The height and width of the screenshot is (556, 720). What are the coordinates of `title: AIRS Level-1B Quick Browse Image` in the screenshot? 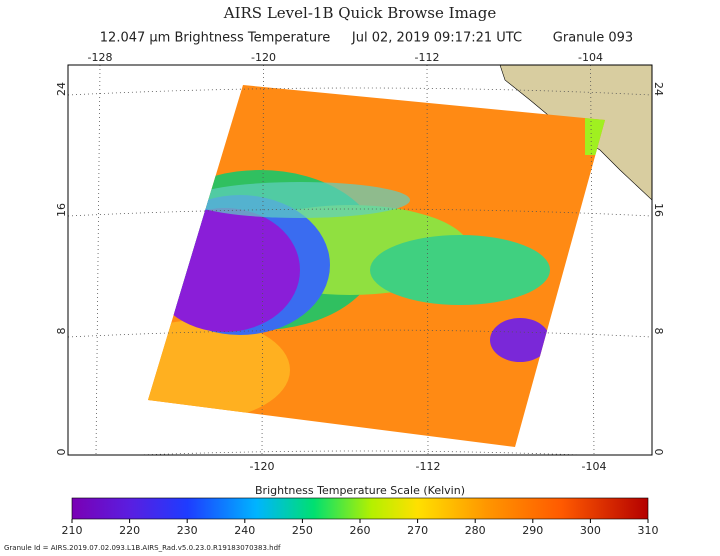 It's located at (360, 13).